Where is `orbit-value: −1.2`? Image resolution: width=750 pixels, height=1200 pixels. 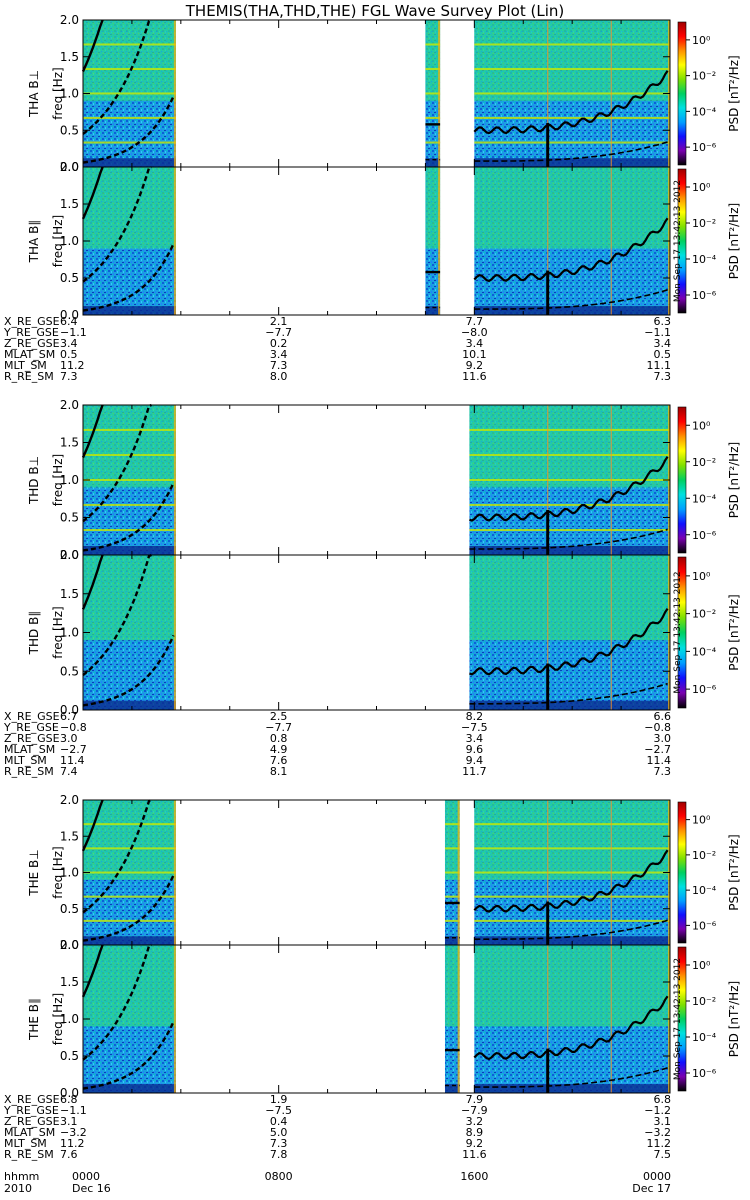
orbit-value: −1.2 is located at coordinates (657, 1110).